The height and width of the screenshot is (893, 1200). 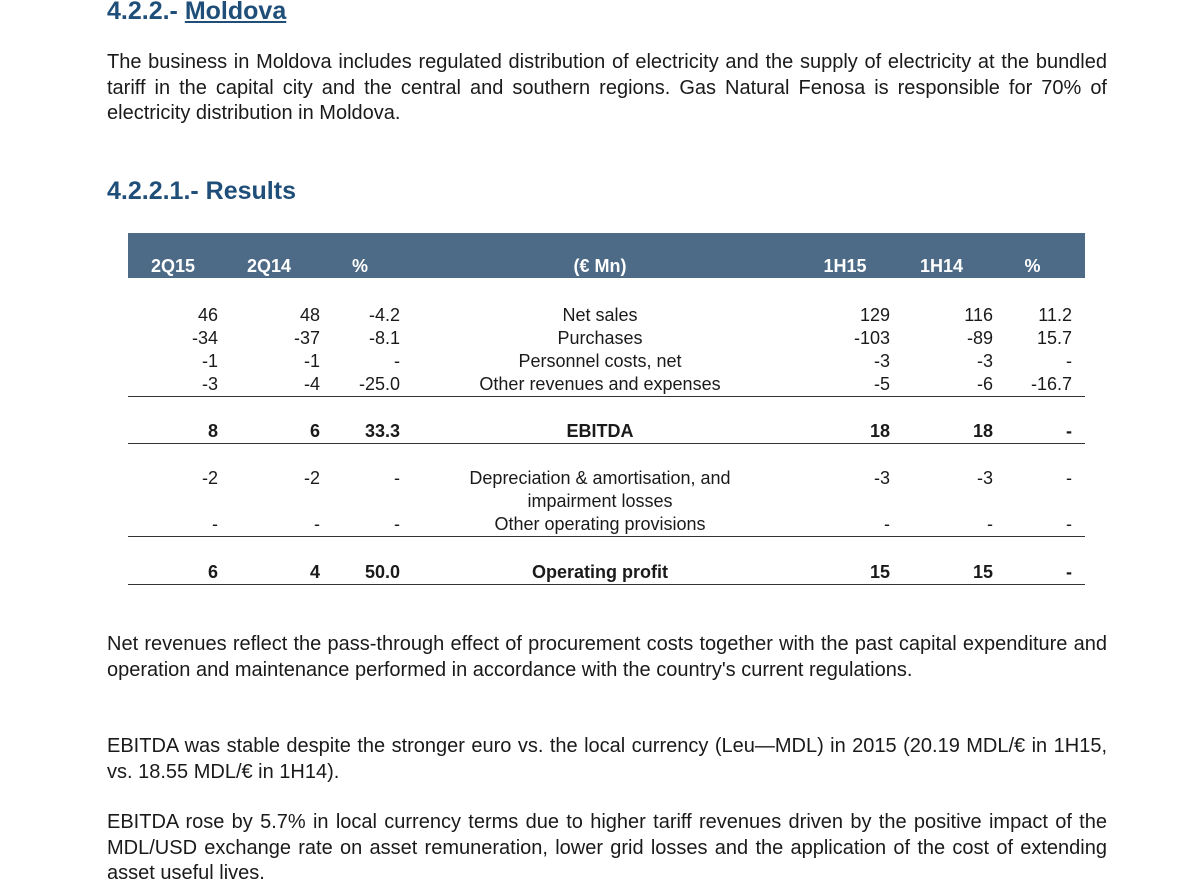 I want to click on cell: -25.0, so click(x=379, y=384).